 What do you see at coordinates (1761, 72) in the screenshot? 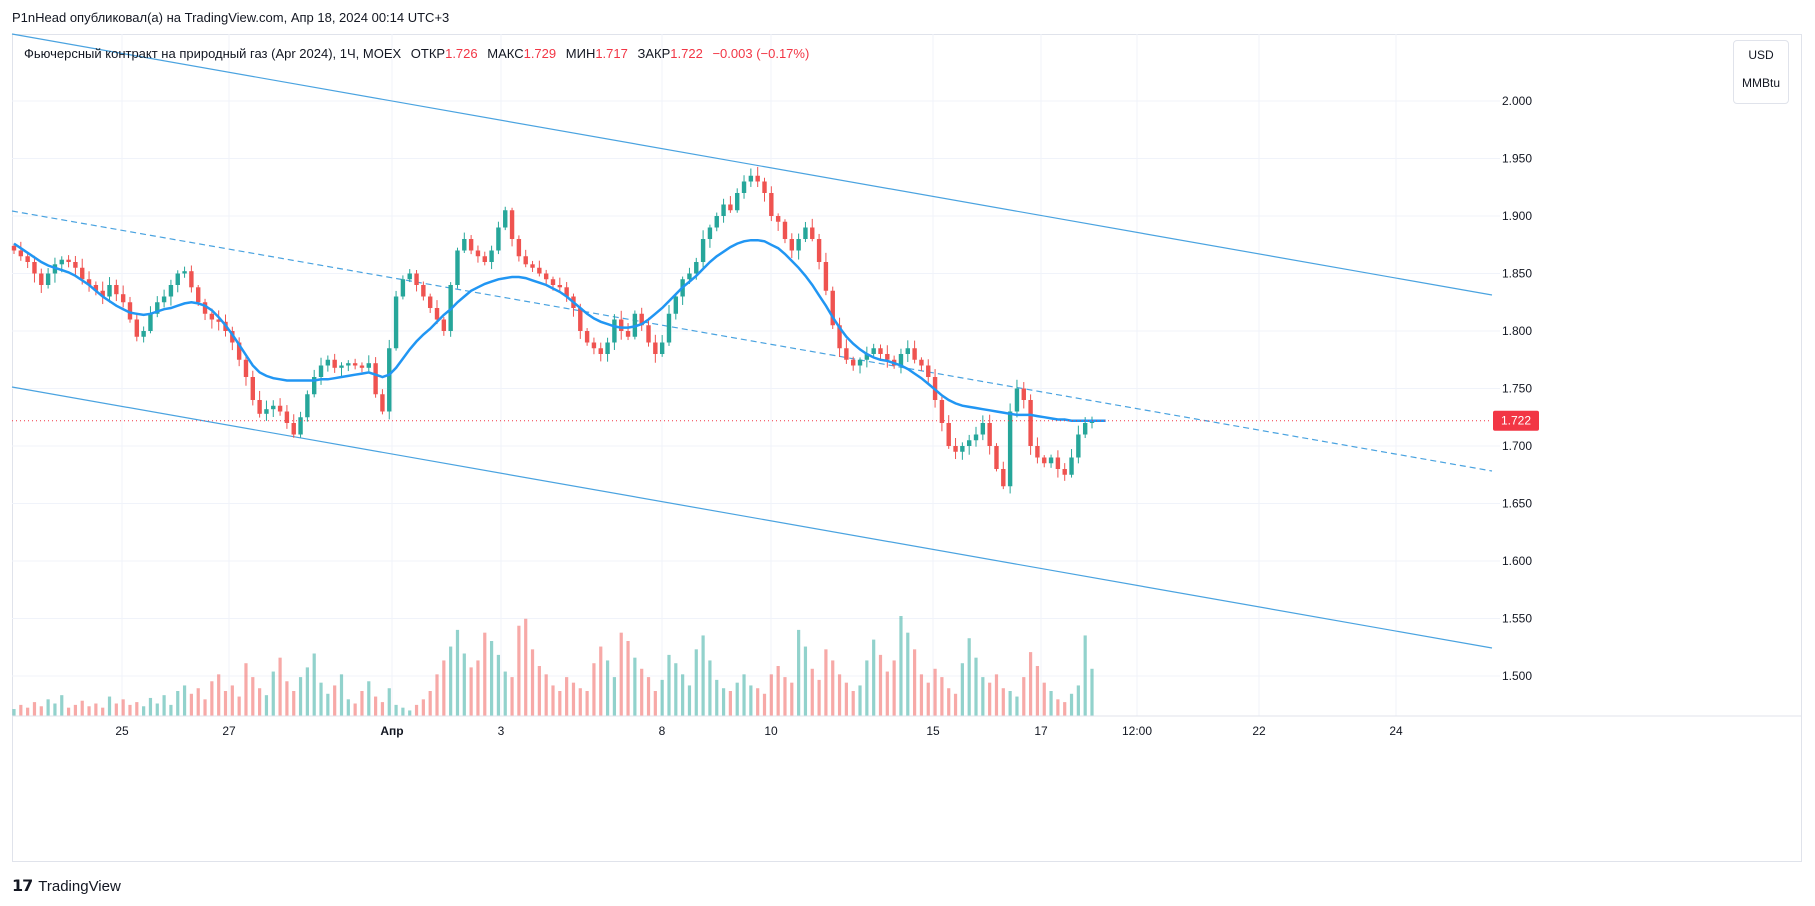
I see `currency-unit-selector: USD MMBtu` at bounding box center [1761, 72].